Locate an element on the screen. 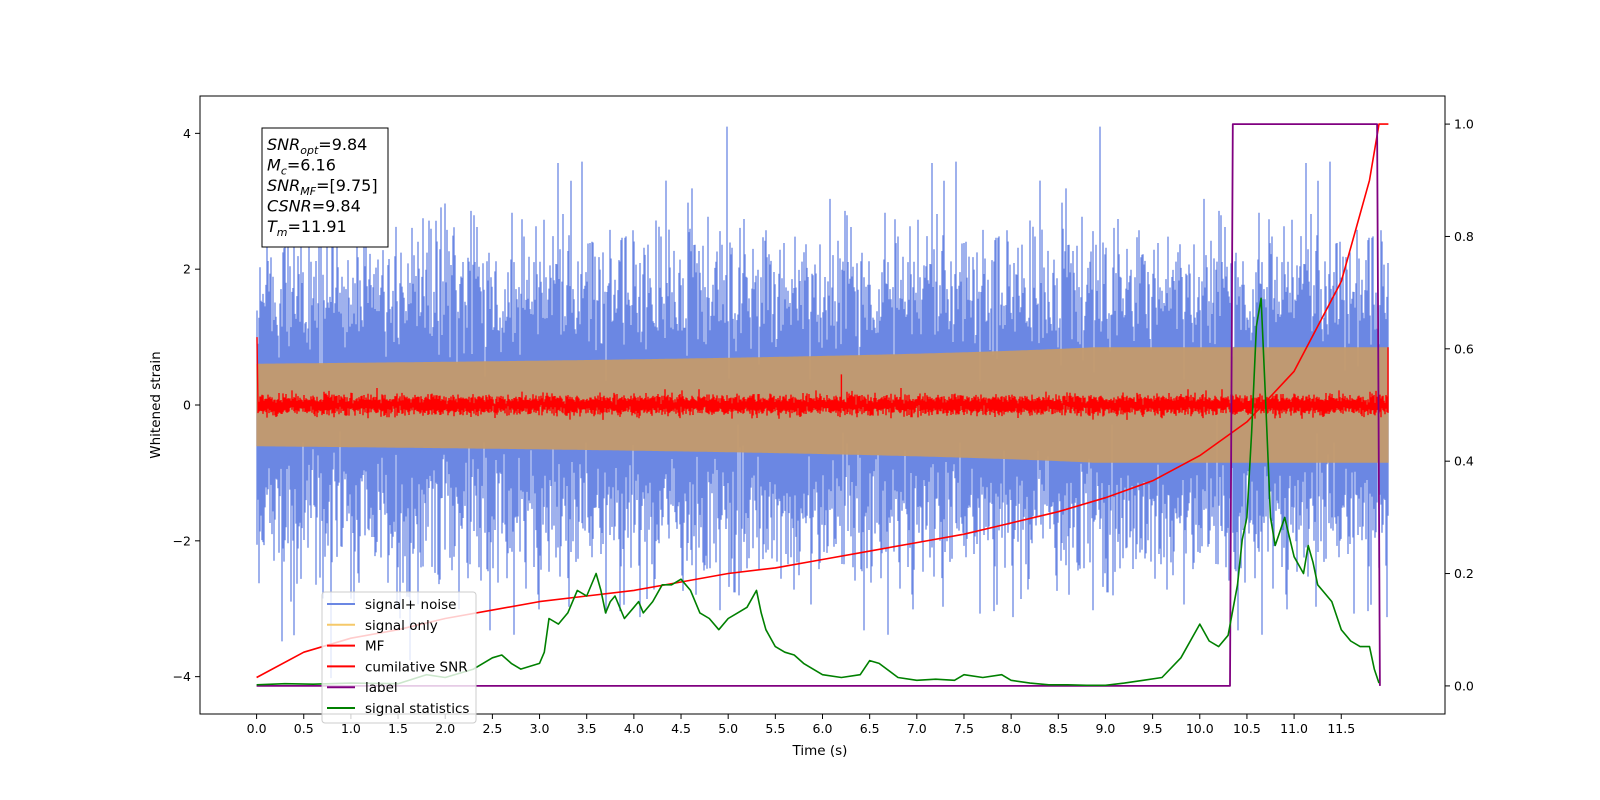 The image size is (1600, 800). info-line: SNRopt=9.84 is located at coordinates (317, 146).